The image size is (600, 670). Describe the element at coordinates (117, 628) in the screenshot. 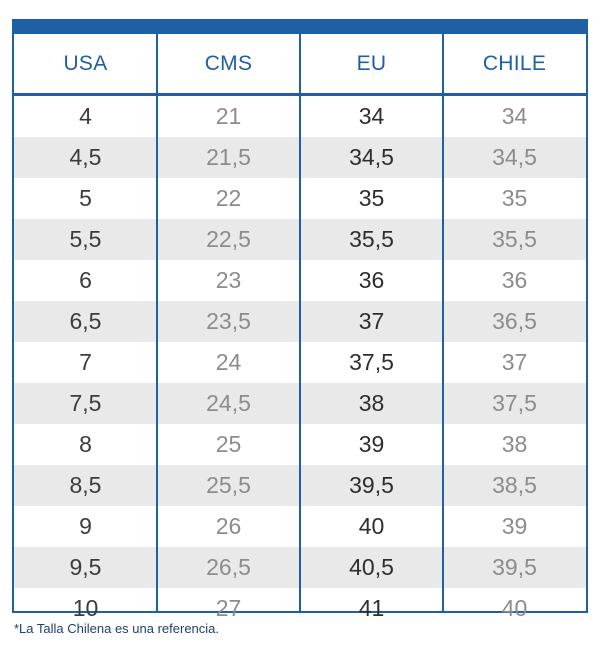

I see `footnote: *La Talla Chilena es una referencia.` at that location.